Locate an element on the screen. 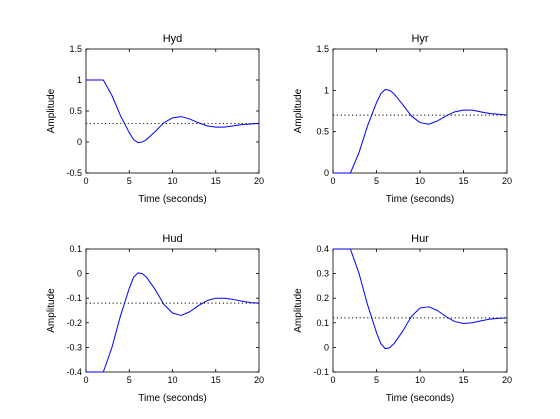 The width and height of the screenshot is (560, 419). y-tick-label: -0.2 is located at coordinates (74, 323).